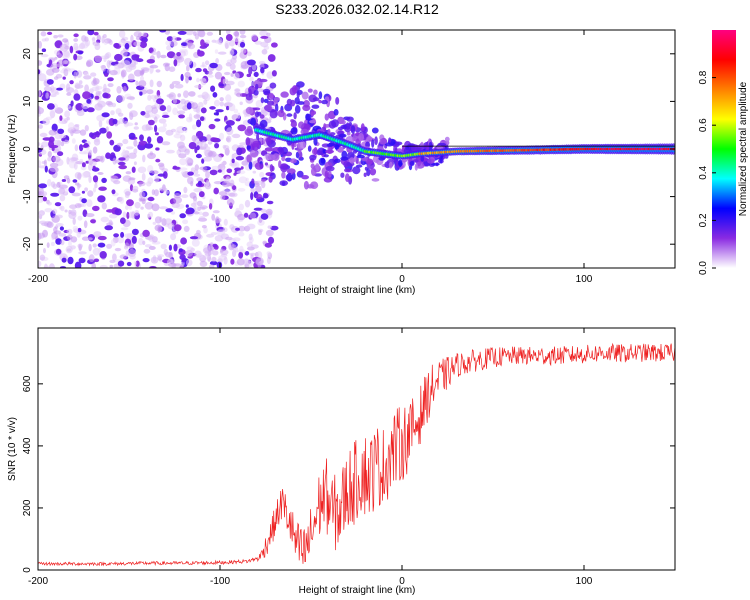  What do you see at coordinates (357, 9) in the screenshot?
I see `figure-title: S233.2026.032.02.14.R12` at bounding box center [357, 9].